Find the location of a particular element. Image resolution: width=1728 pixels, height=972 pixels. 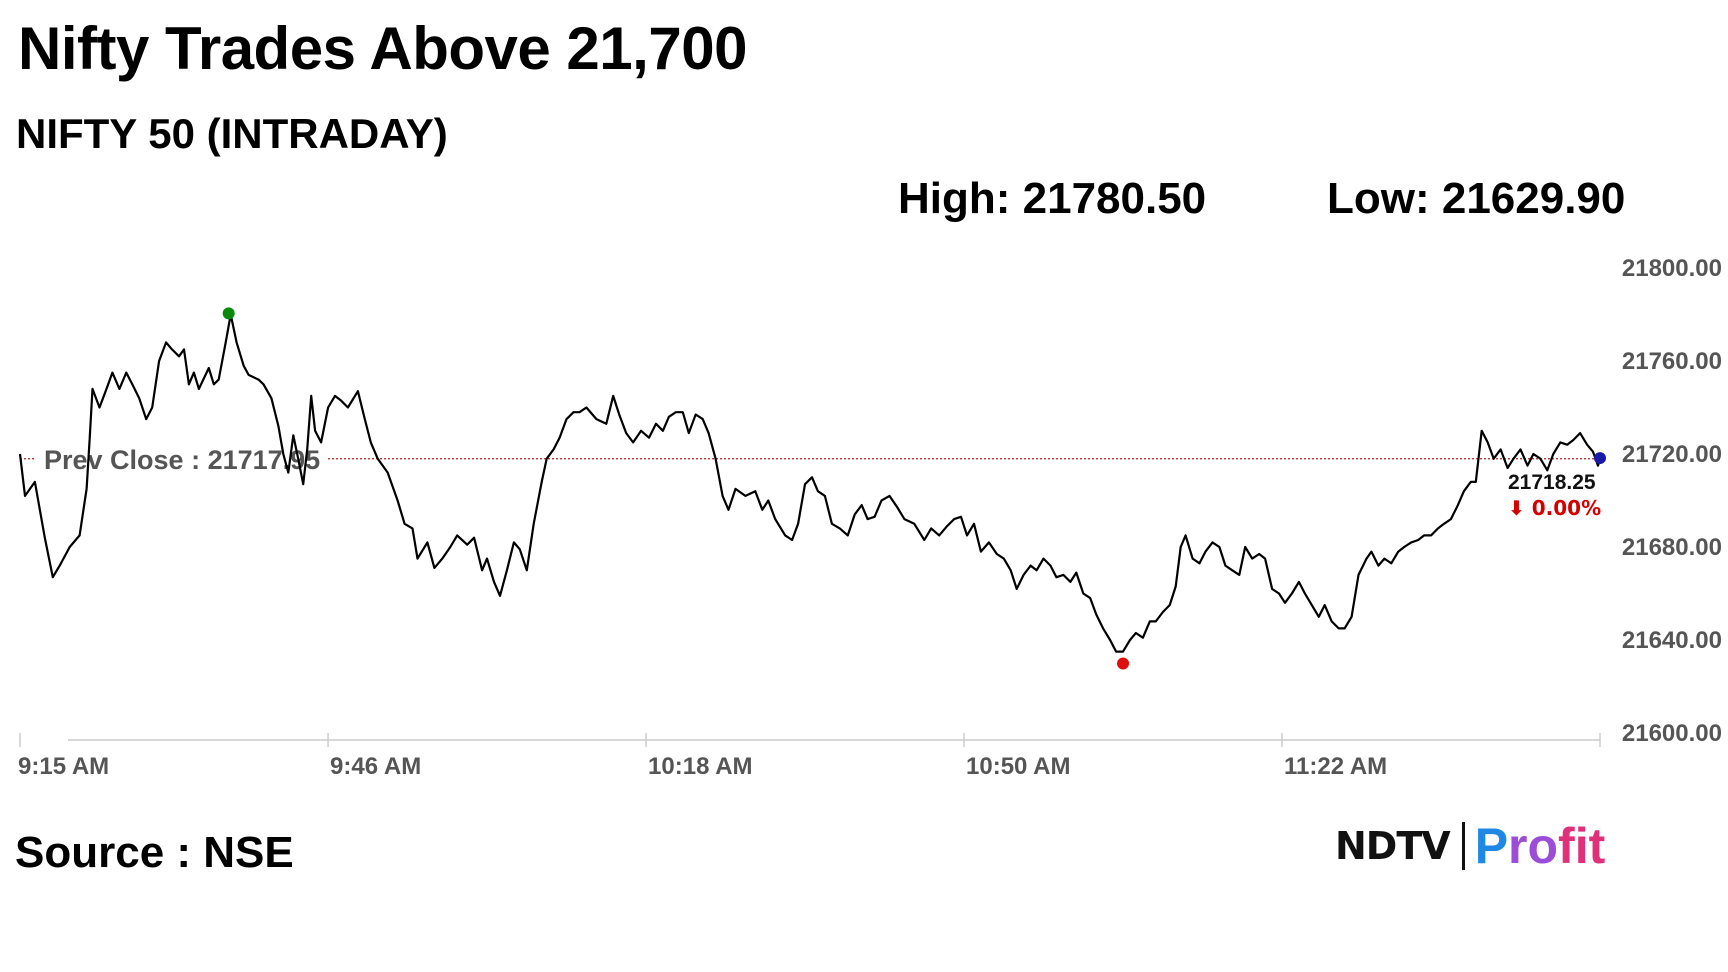

prev-close-label-bg is located at coordinates (182, 457).